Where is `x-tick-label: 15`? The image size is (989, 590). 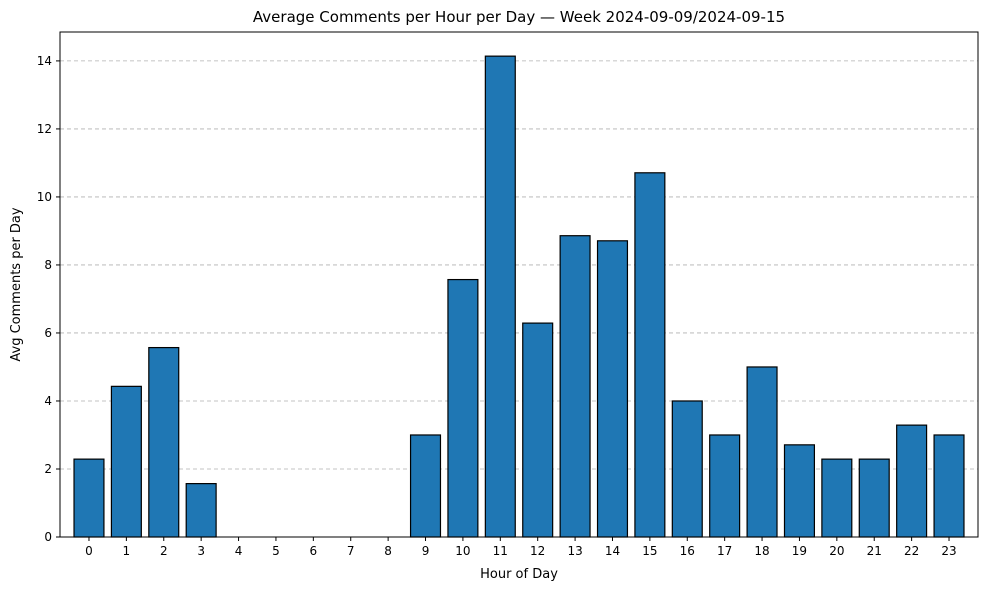 x-tick-label: 15 is located at coordinates (649, 551).